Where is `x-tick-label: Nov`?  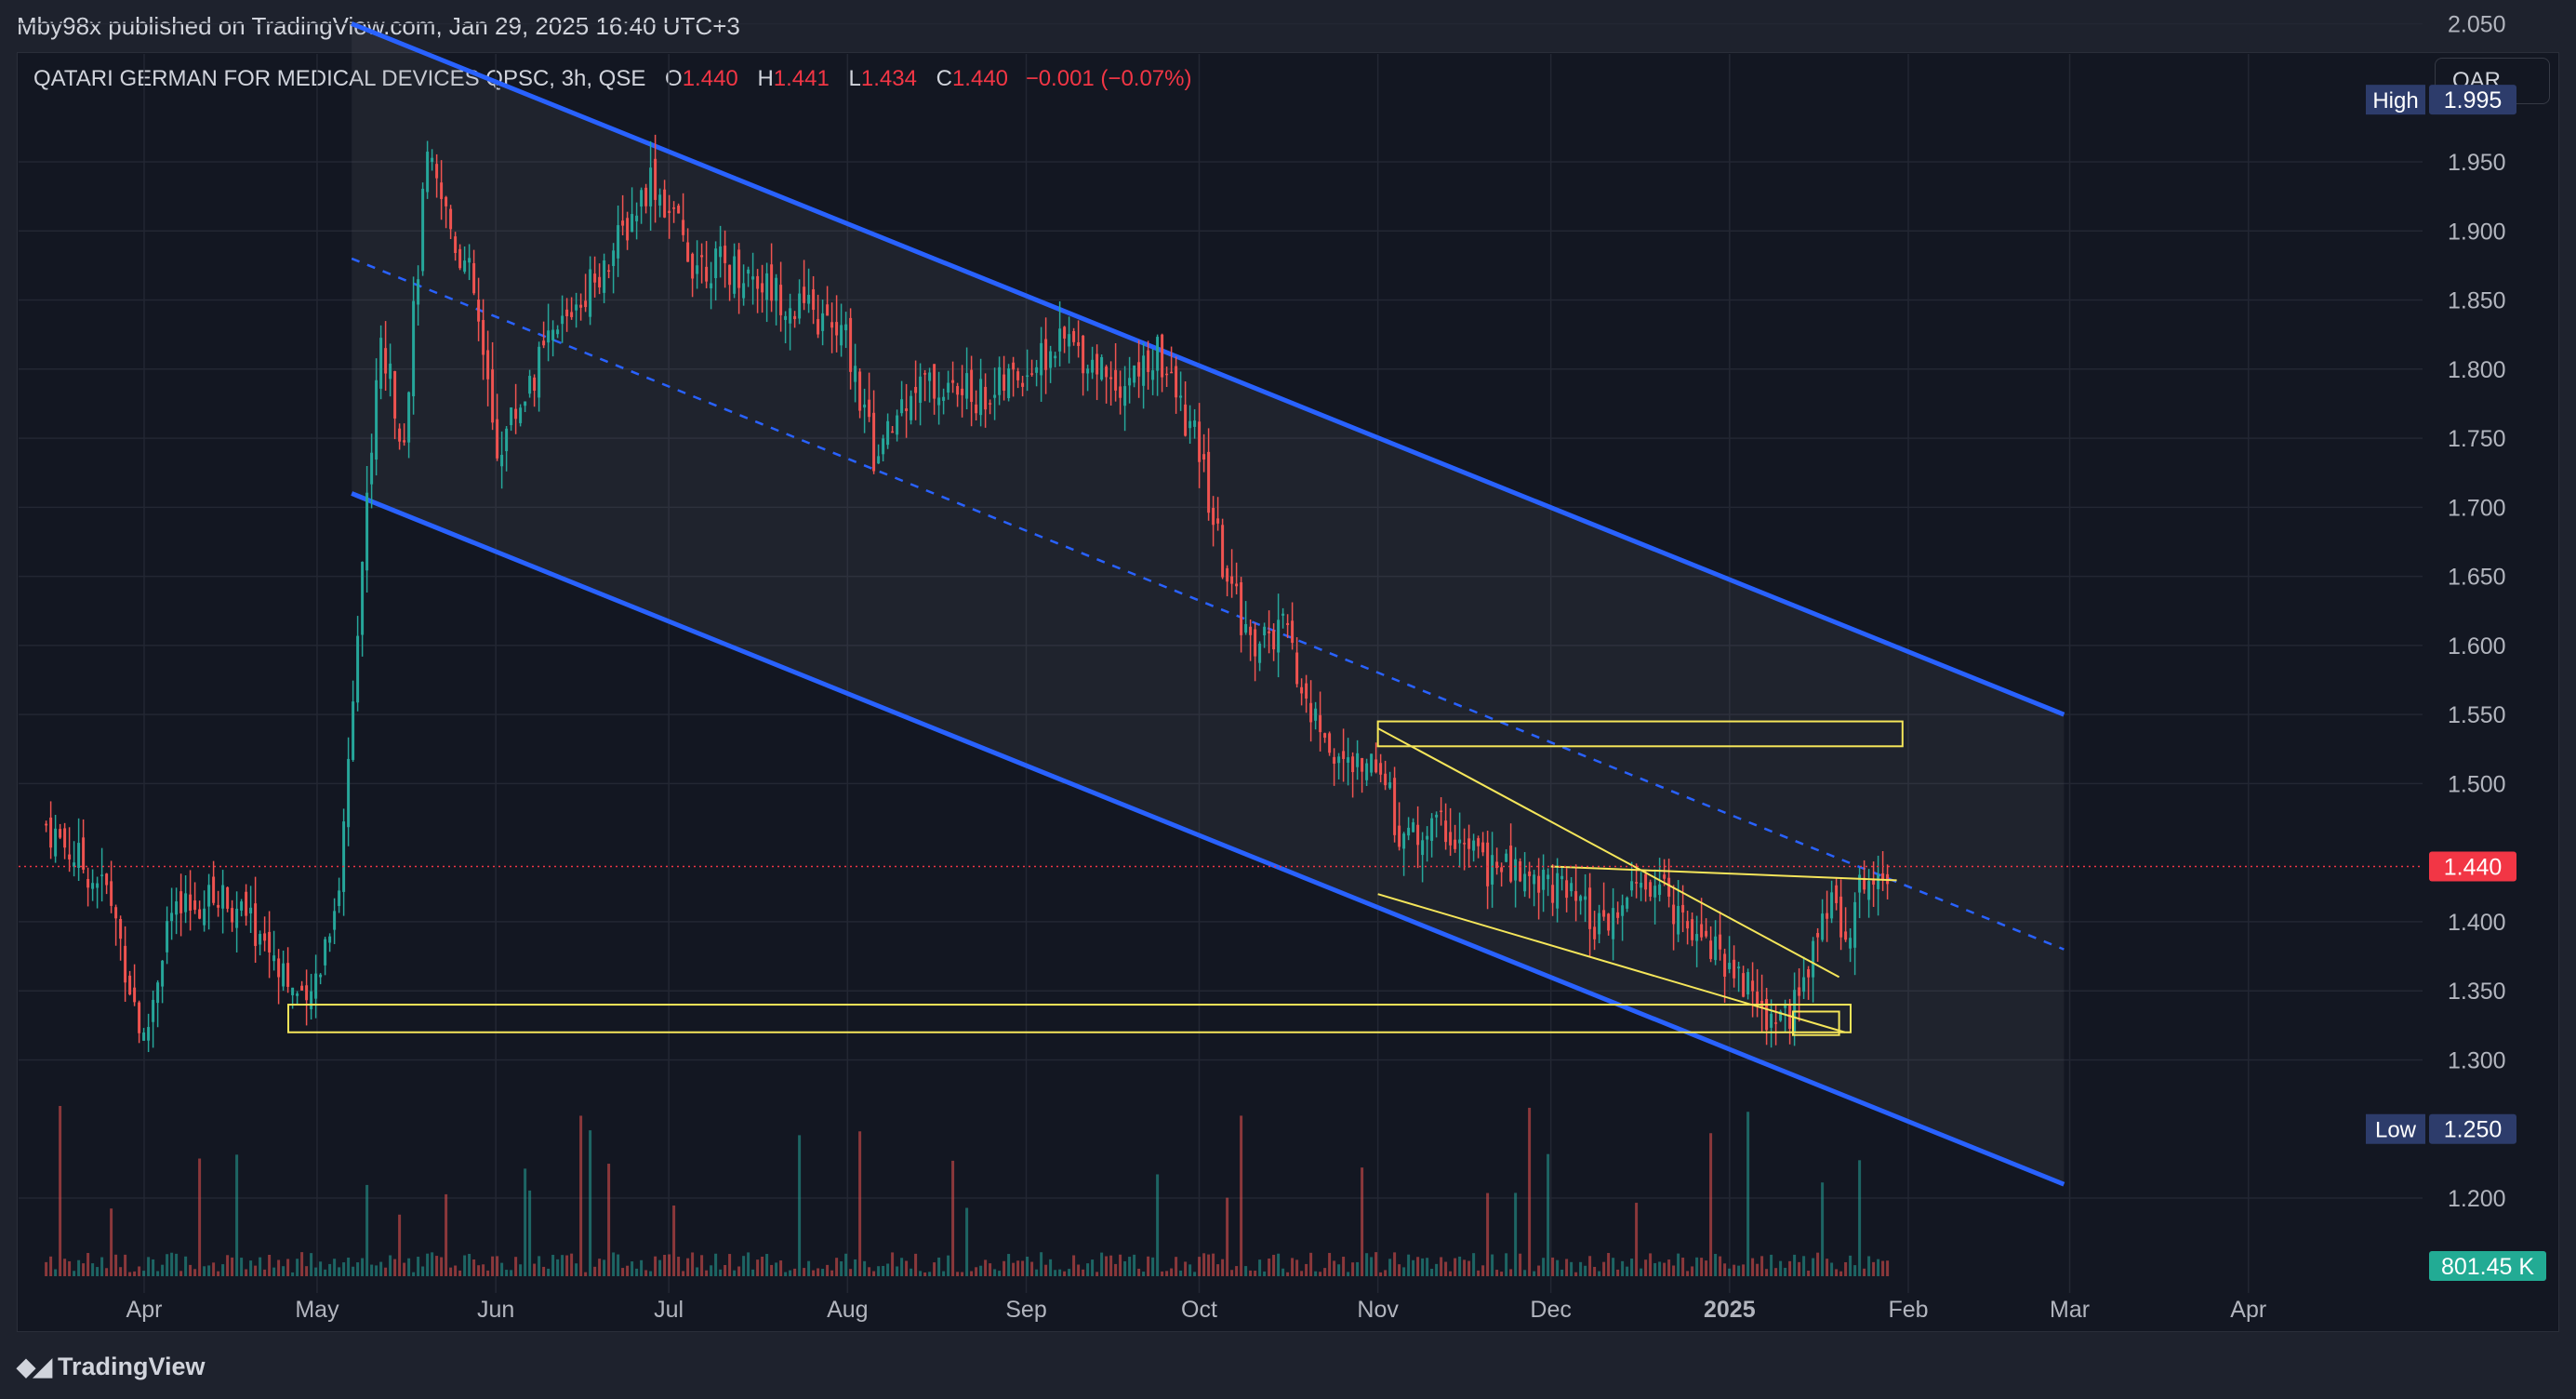 x-tick-label: Nov is located at coordinates (1378, 1310).